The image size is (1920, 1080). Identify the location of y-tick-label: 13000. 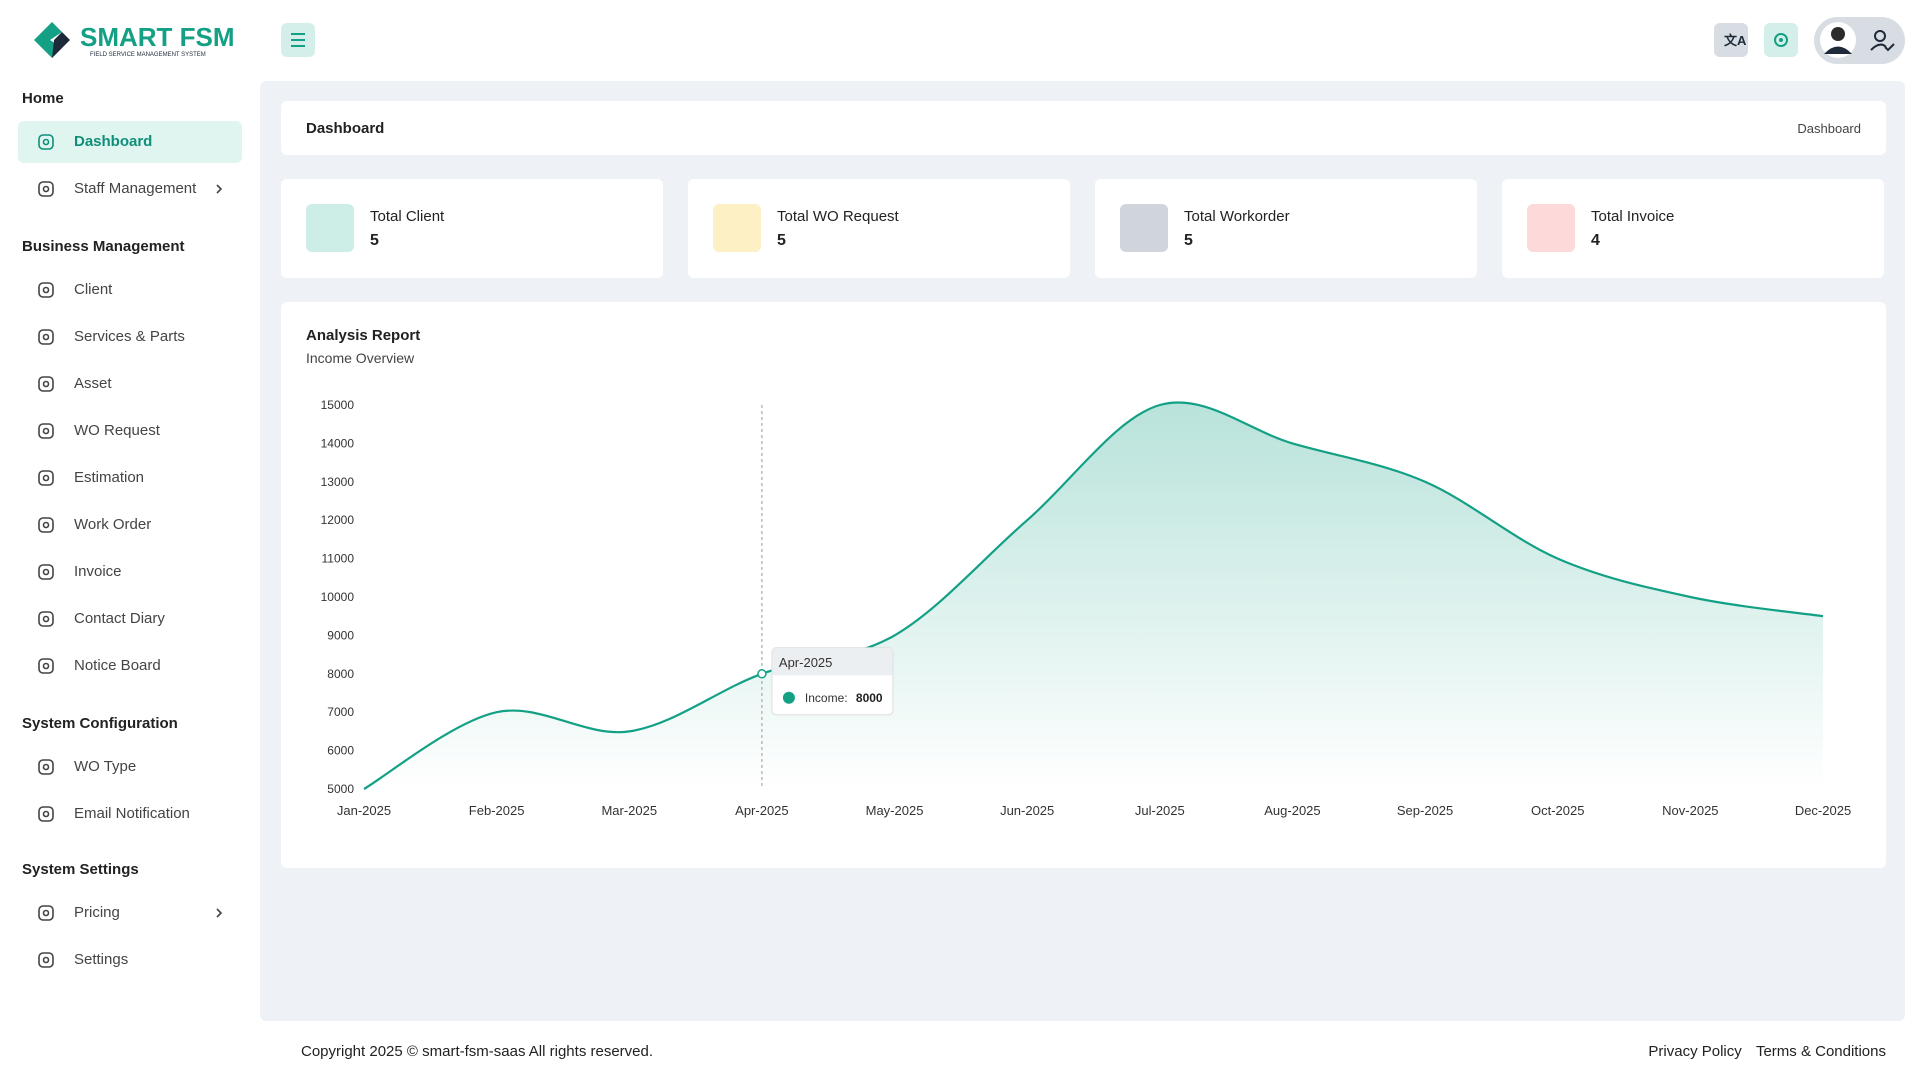
(338, 482).